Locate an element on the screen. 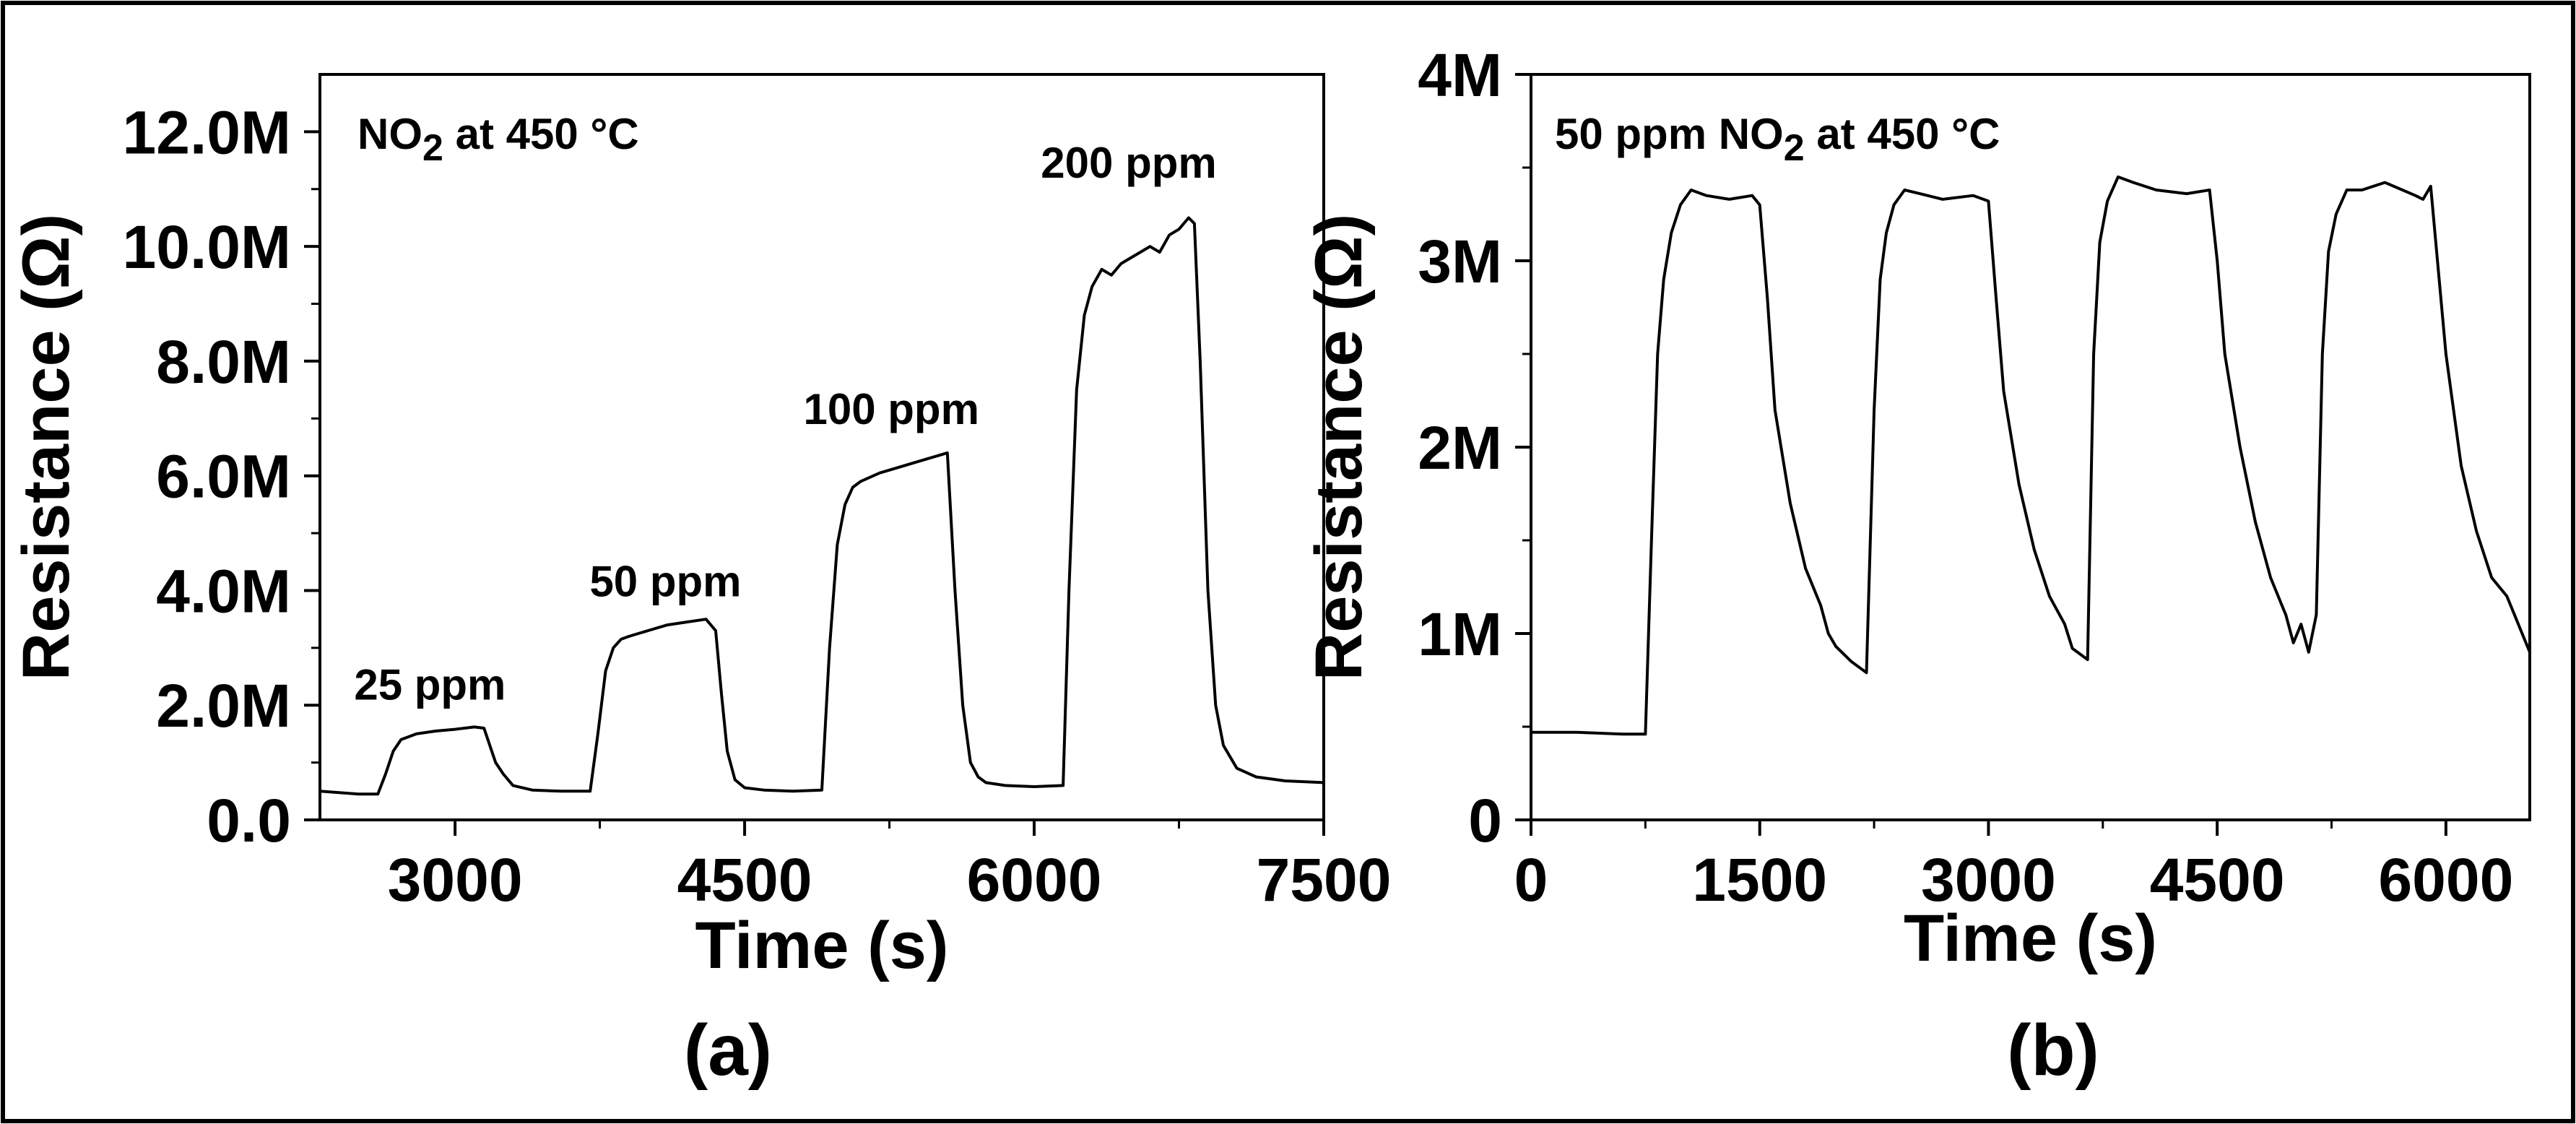 Image resolution: width=2576 pixels, height=1124 pixels. panel-a-label: (a) is located at coordinates (728, 1050).